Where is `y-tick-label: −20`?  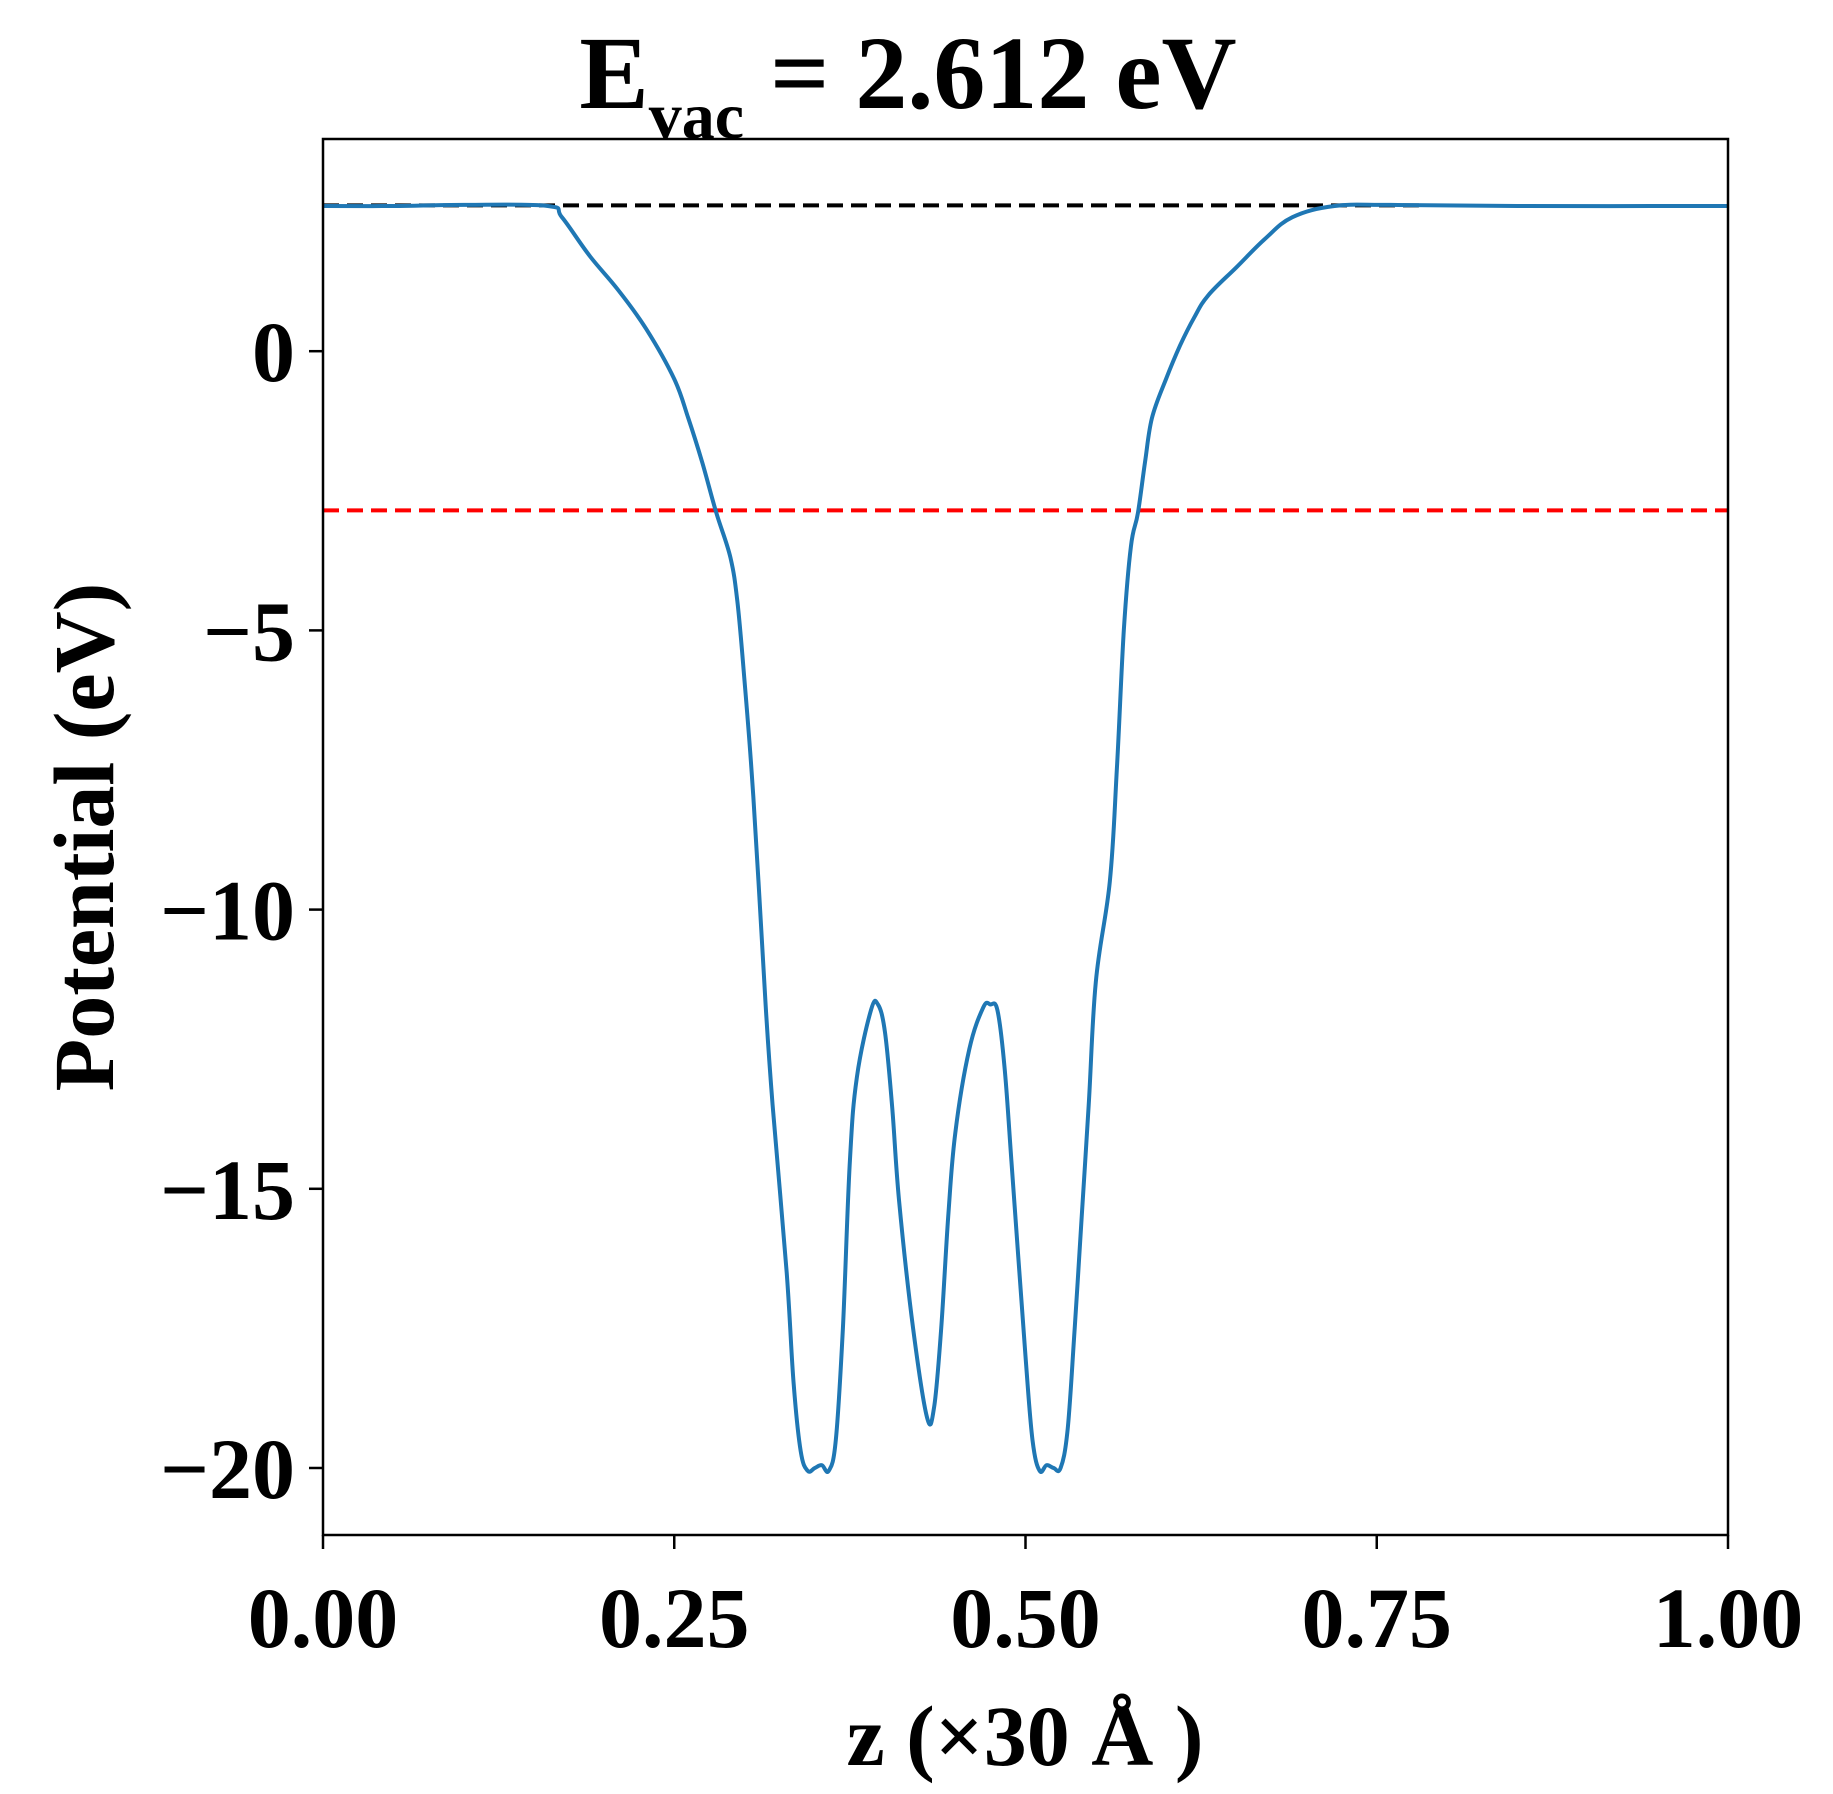 y-tick-label: −20 is located at coordinates (227, 1469).